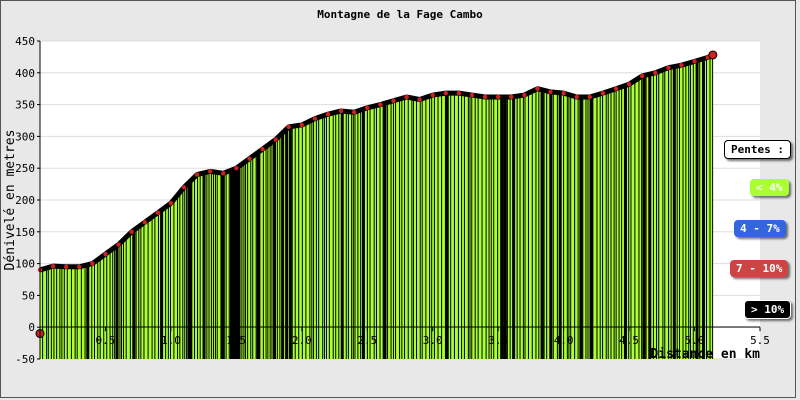 The height and width of the screenshot is (400, 800). What do you see at coordinates (759, 268) in the screenshot?
I see `legend-item-7-10: 7 - 10%` at bounding box center [759, 268].